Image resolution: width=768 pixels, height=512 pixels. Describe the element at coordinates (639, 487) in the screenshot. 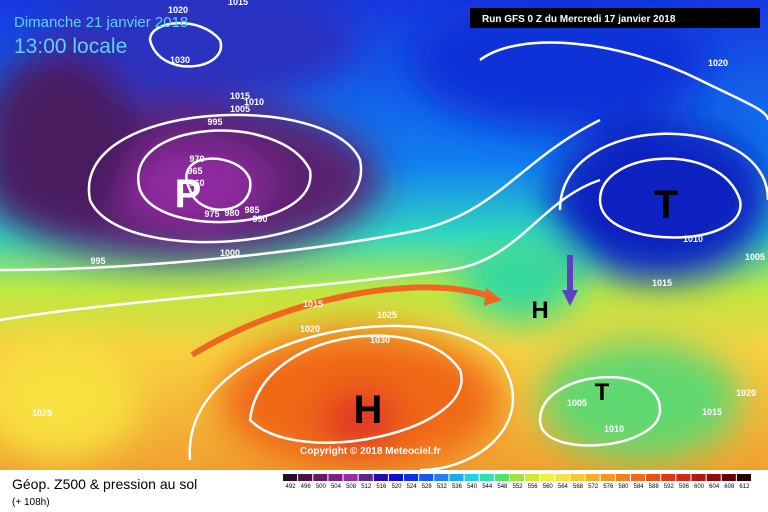

I see `scale-label: 584` at that location.